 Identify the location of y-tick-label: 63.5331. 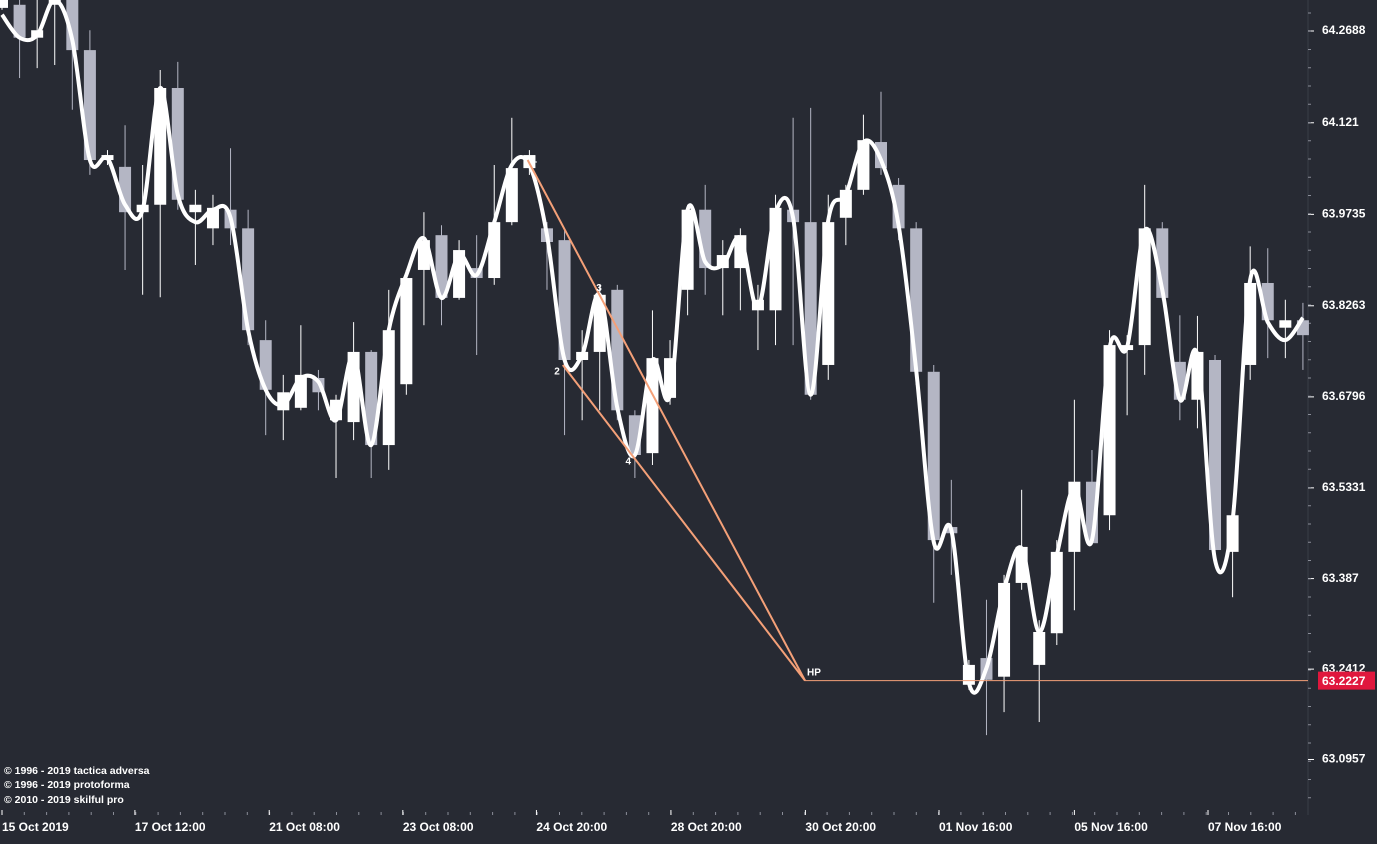
(1344, 487).